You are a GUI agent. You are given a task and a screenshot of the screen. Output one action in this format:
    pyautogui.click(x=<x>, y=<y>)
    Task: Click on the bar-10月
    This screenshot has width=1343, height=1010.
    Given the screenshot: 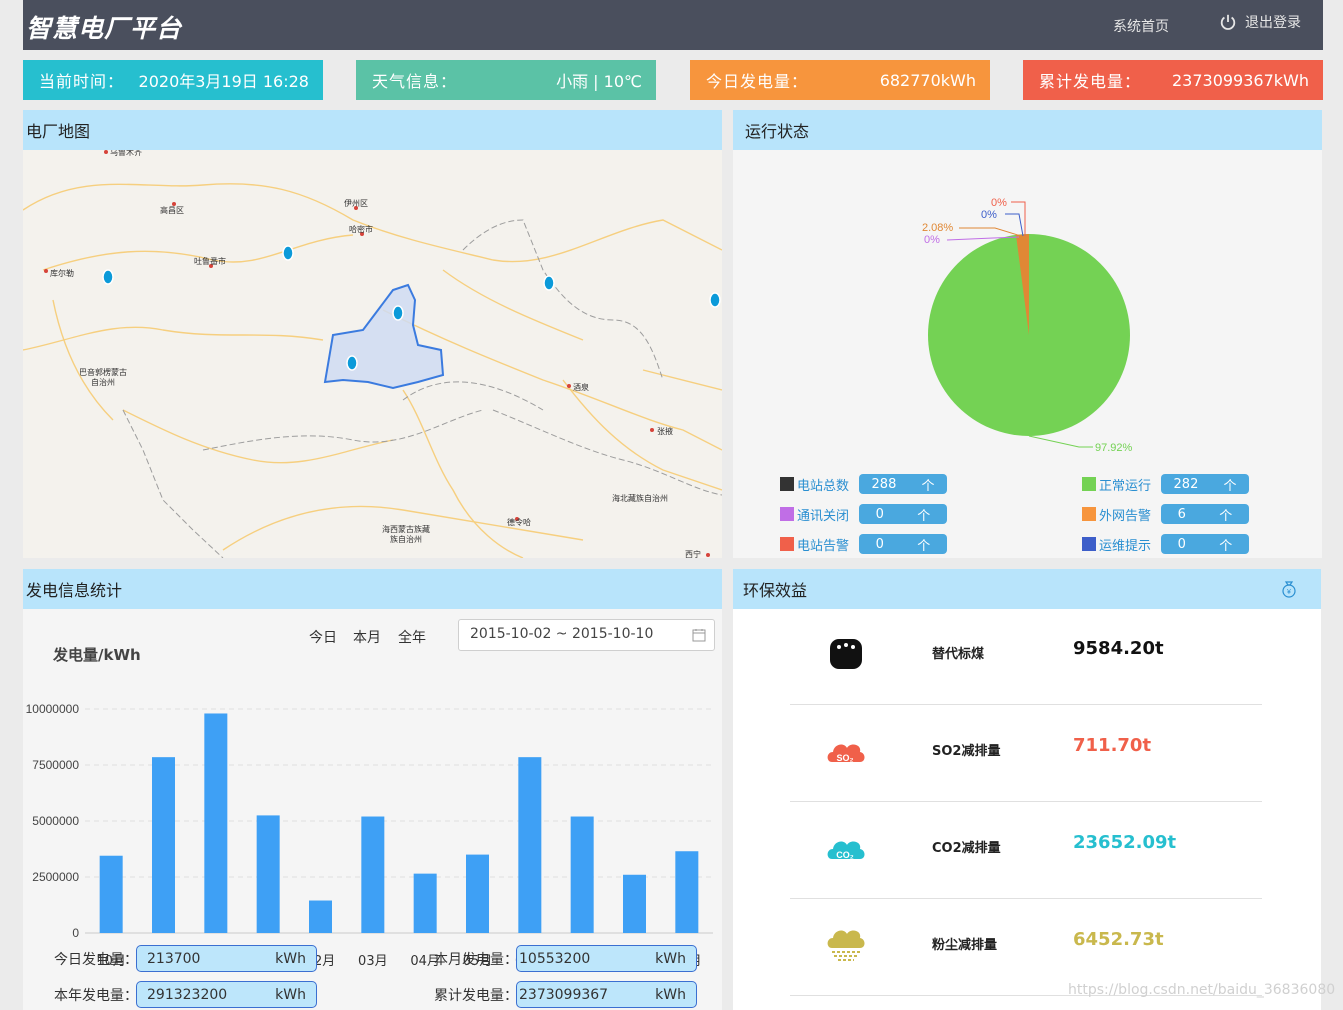 What is the action you would take?
    pyautogui.click(x=111, y=894)
    